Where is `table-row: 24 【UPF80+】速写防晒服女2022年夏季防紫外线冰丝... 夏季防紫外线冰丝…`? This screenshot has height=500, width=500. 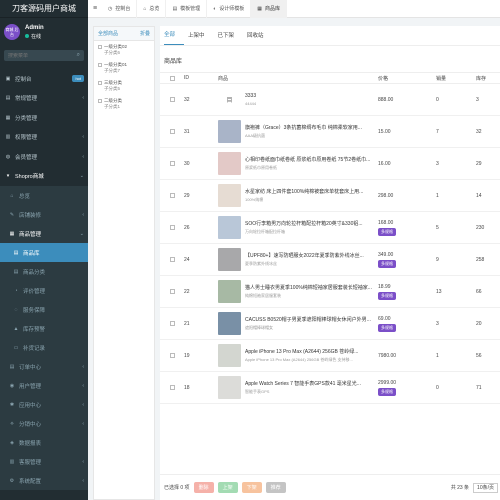
table-row: 24 【UPF80+】速写防晒服女2022年夏季防紫外线冰丝... 夏季防紫外线冰丝… is located at coordinates (330, 260).